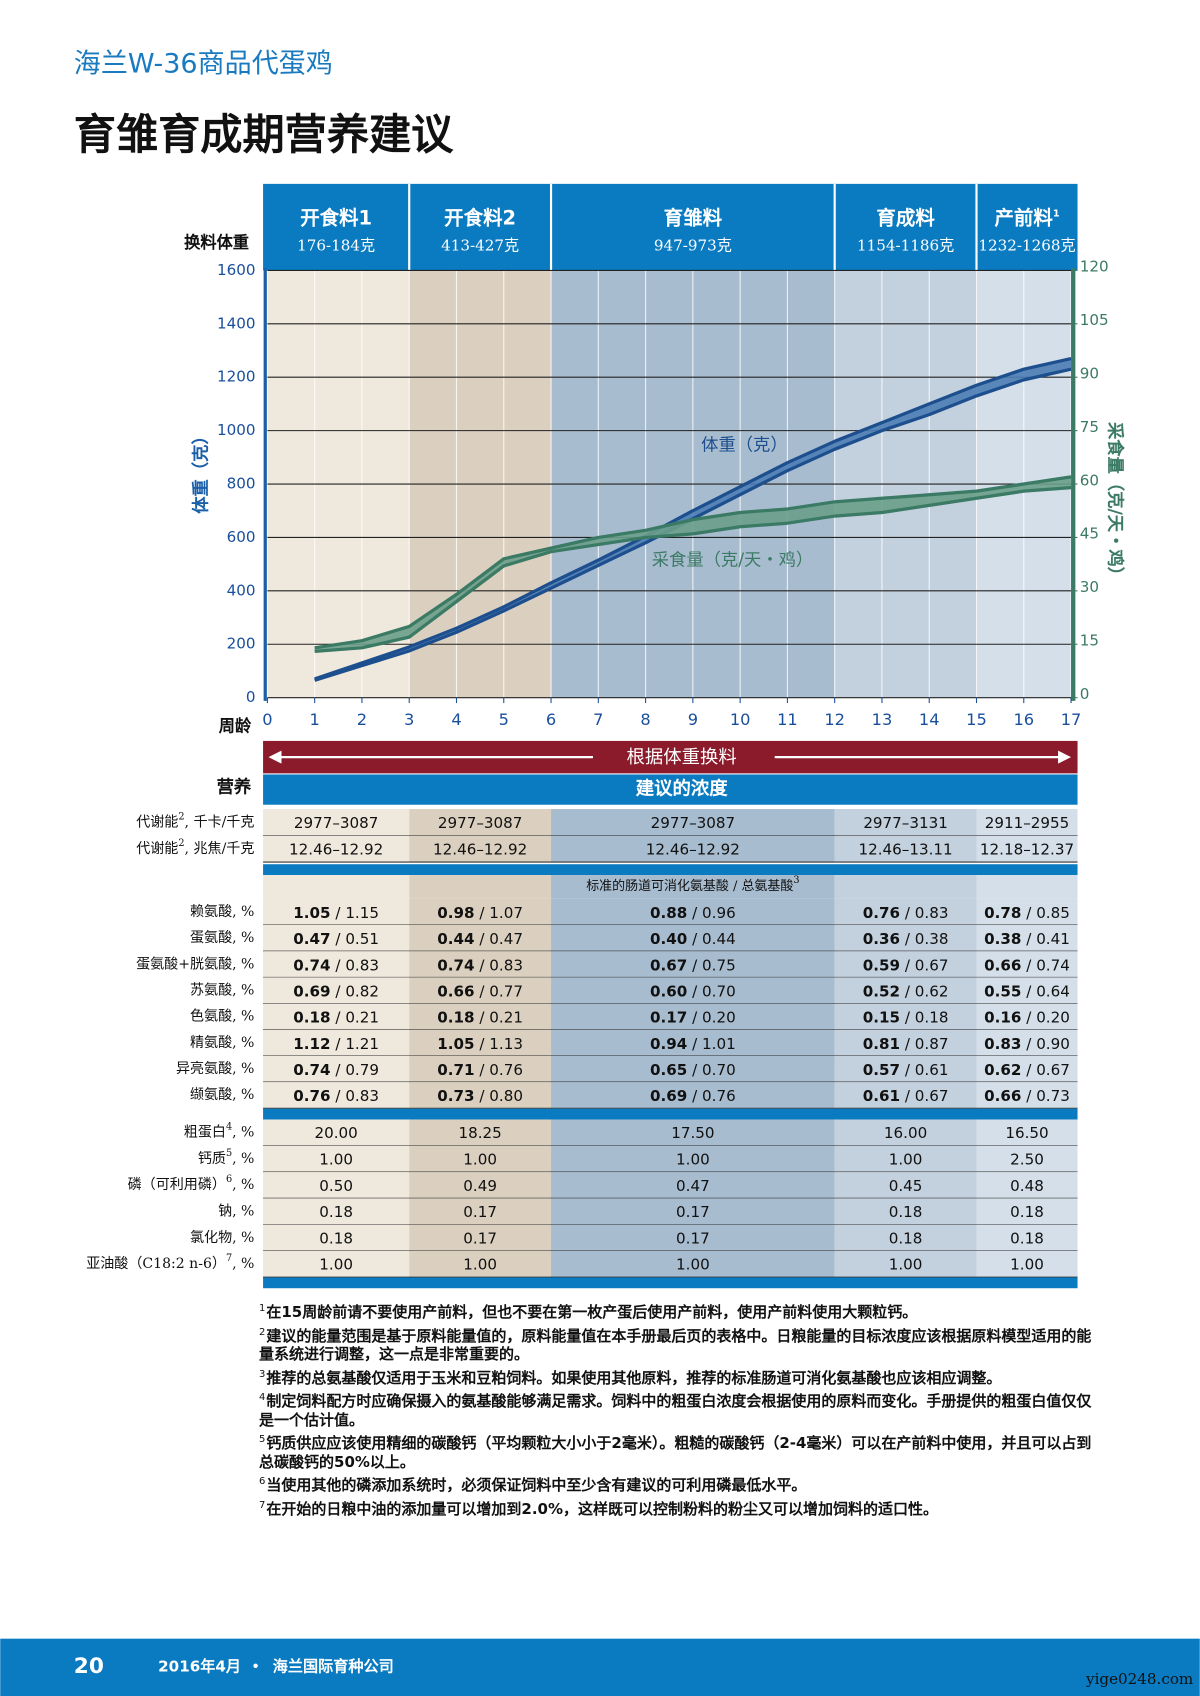 This screenshot has width=1200, height=1696. I want to click on cell-value: 0.16 / 0.20, so click(1027, 1017).